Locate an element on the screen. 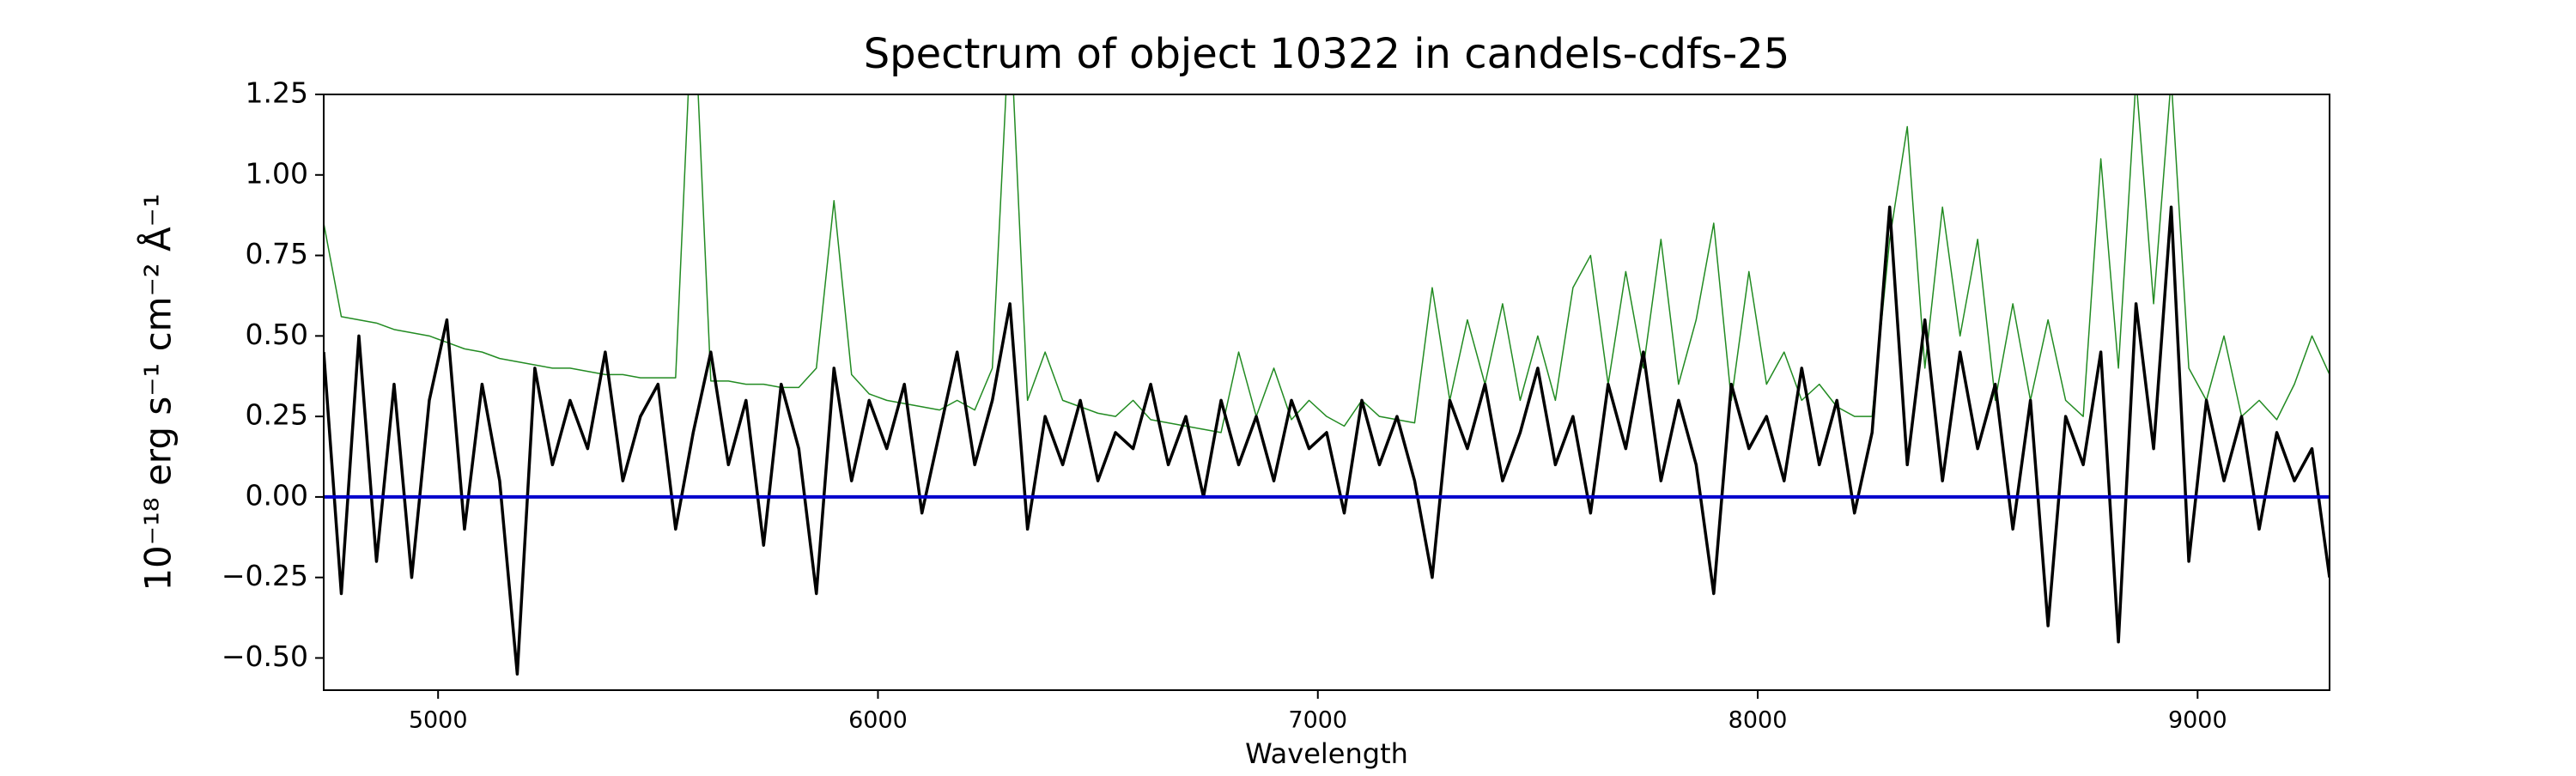 This screenshot has height=776, width=2576. y-tick-label: 0.25 is located at coordinates (277, 415).